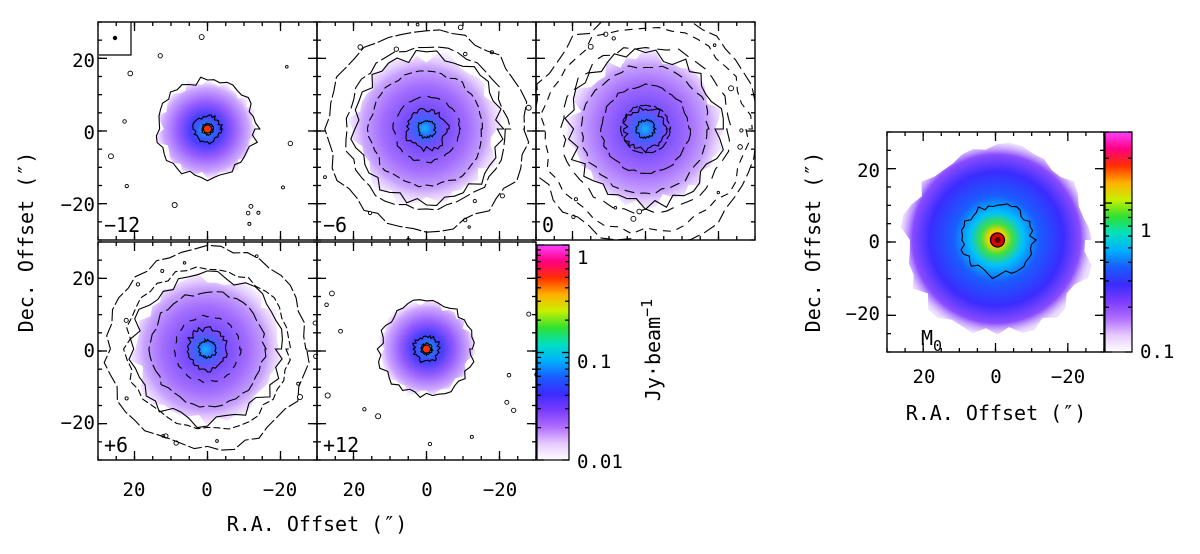  I want to click on beam-marker, so click(115, 39).